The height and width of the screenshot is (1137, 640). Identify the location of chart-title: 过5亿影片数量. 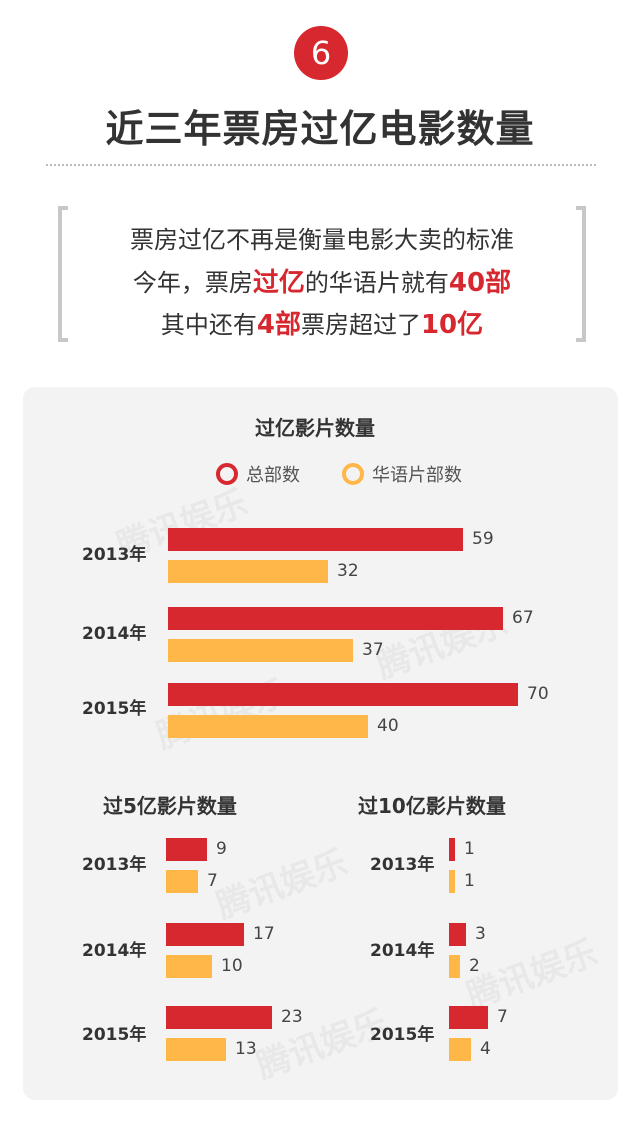
(170, 806).